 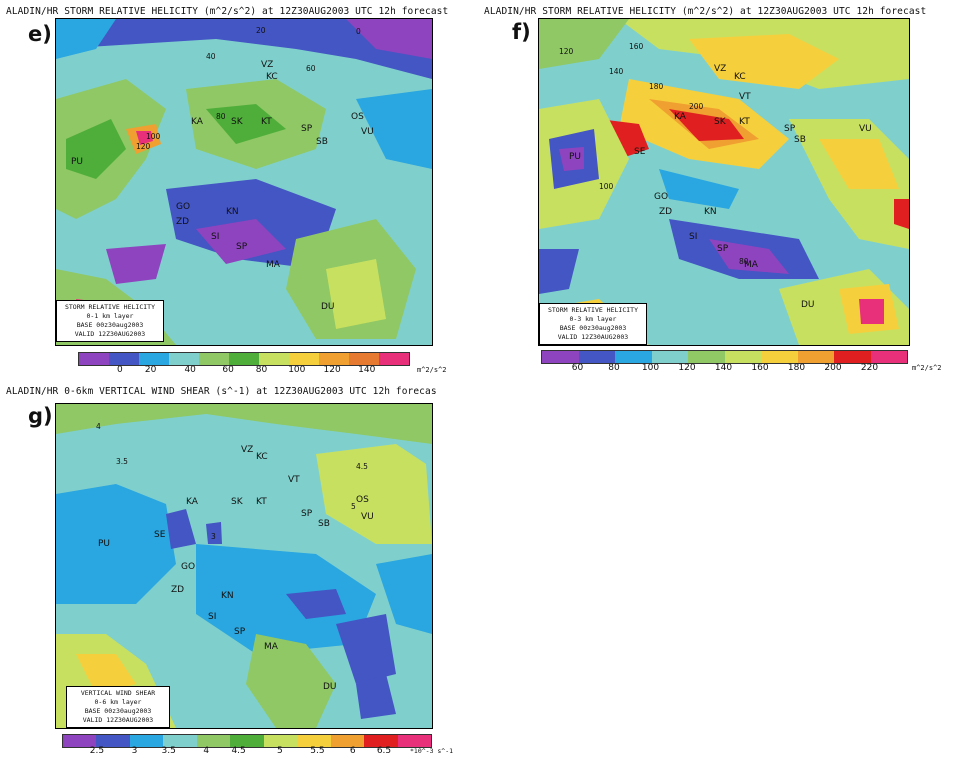 I want to click on panel-g-unit: *10^-3 s^-1, so click(x=432, y=751).